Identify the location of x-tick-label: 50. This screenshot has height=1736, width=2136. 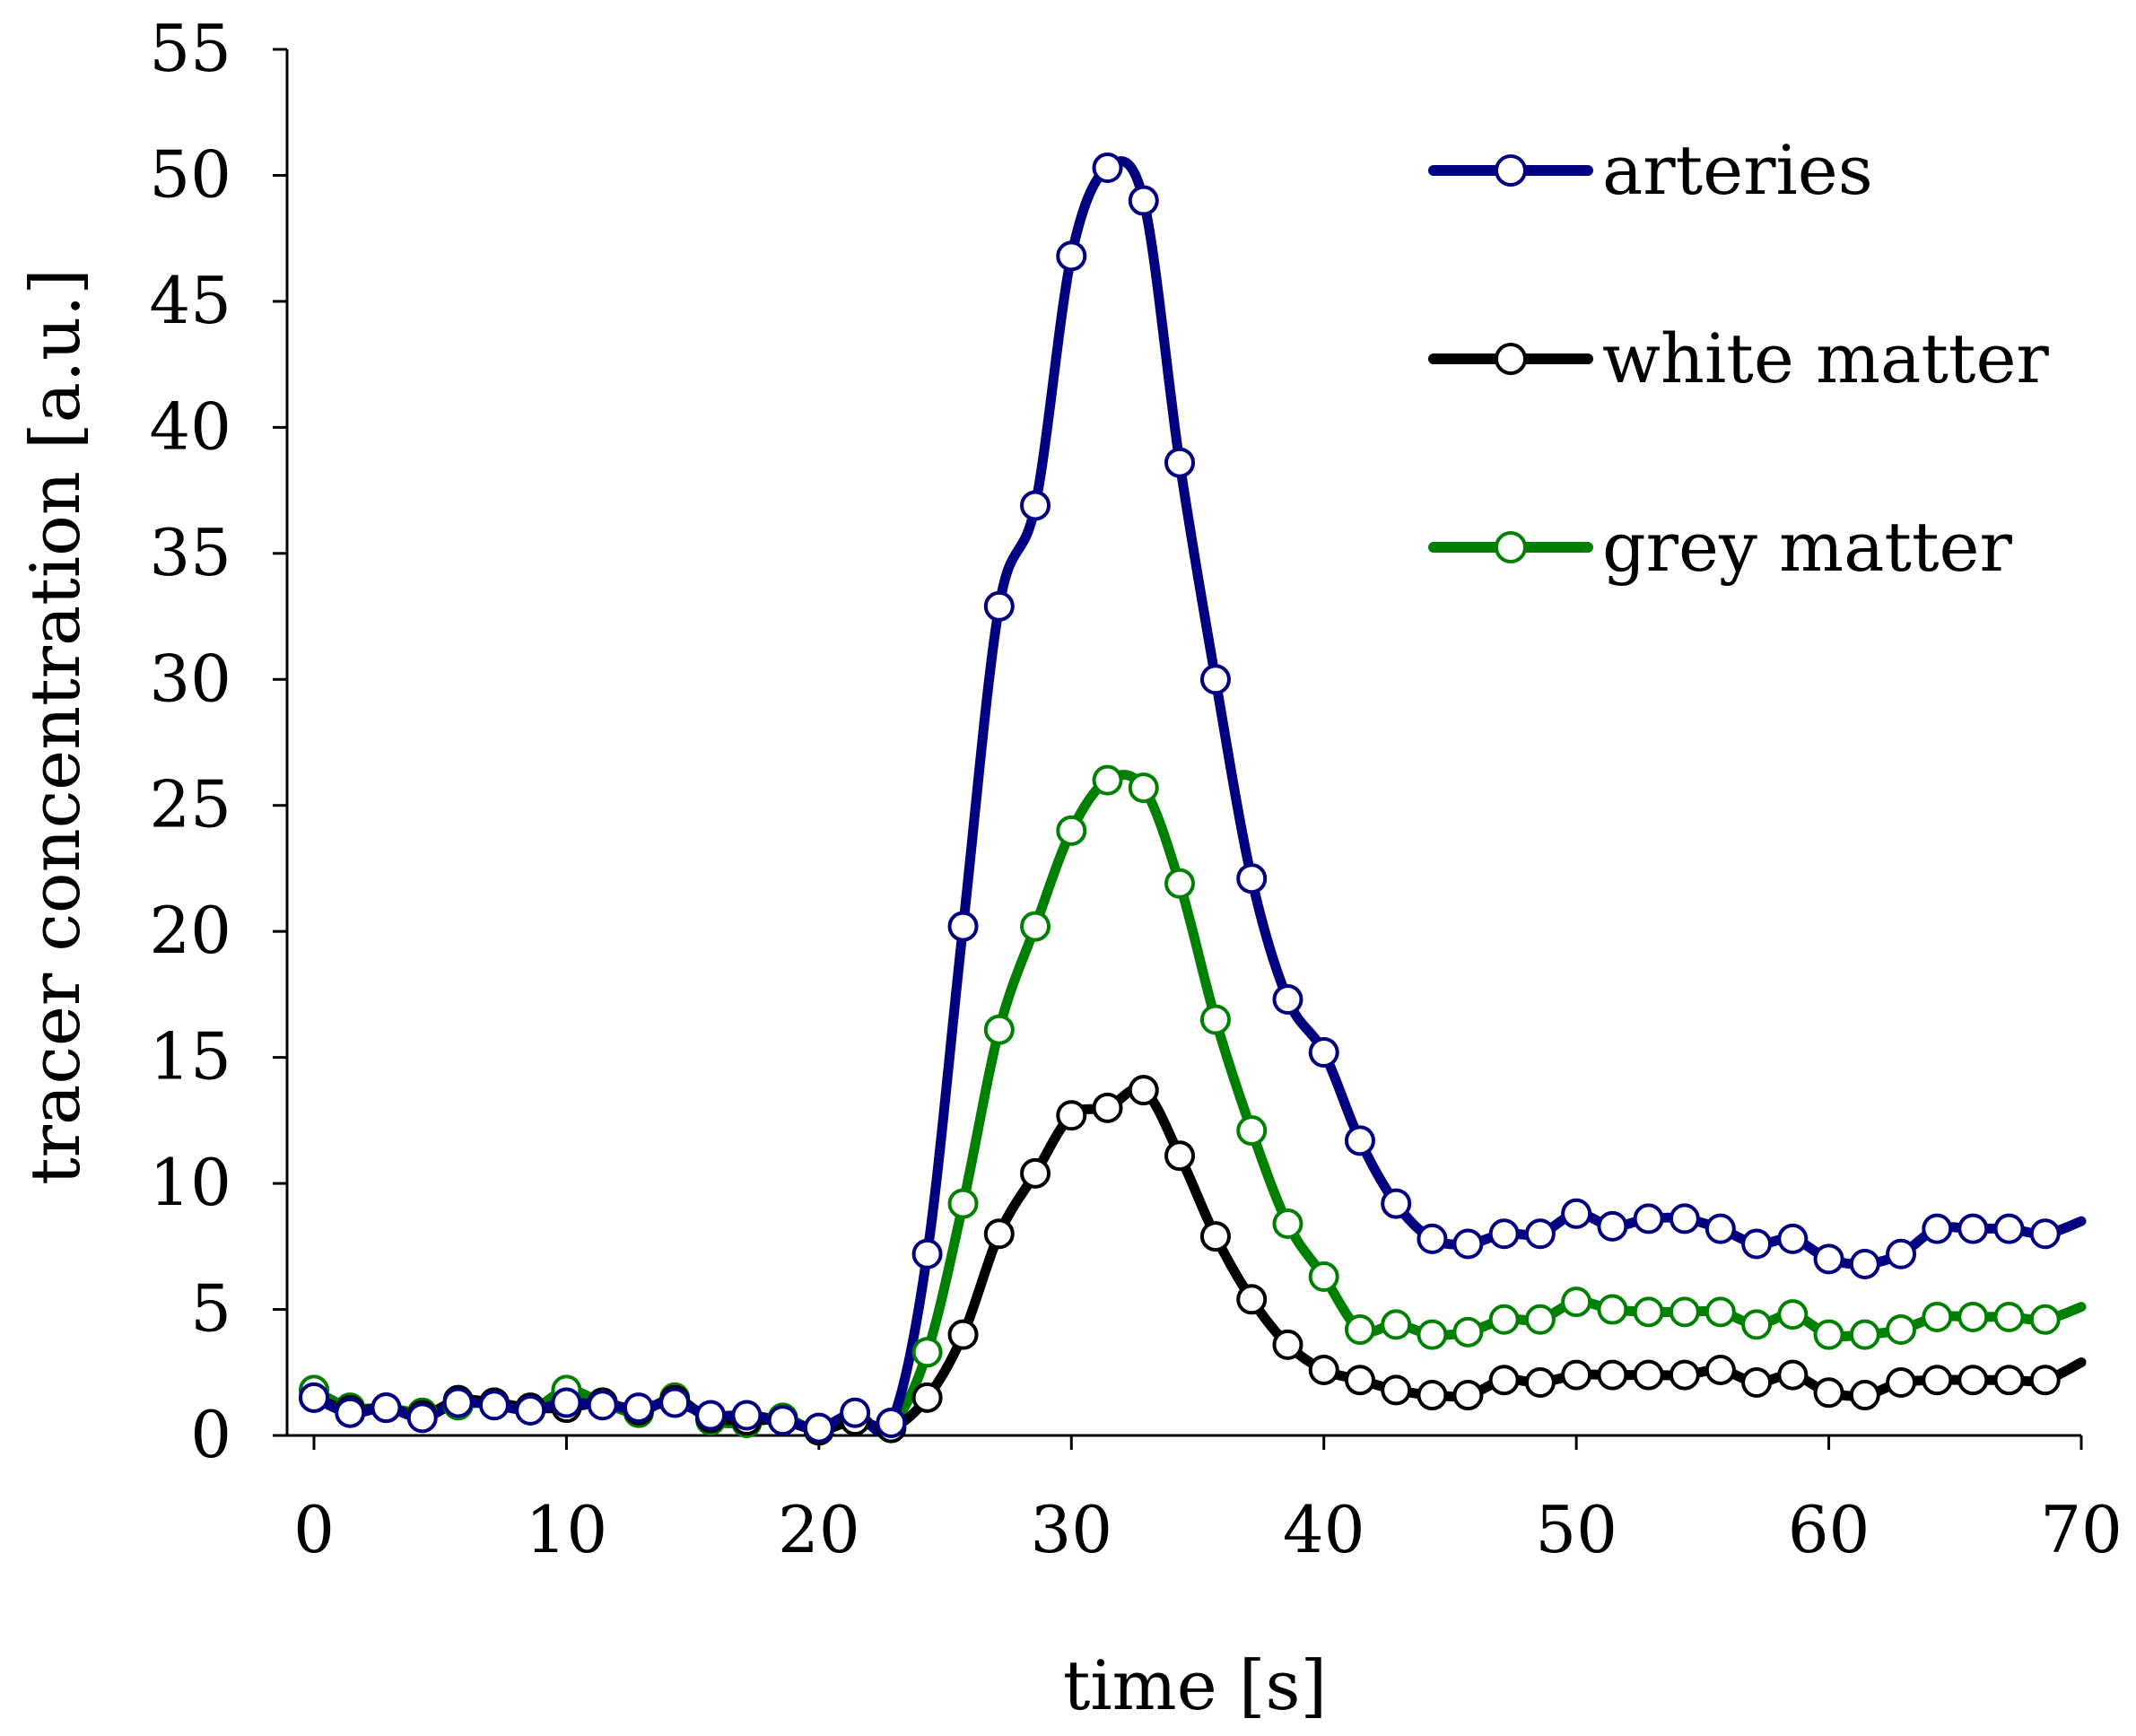
(1576, 1530).